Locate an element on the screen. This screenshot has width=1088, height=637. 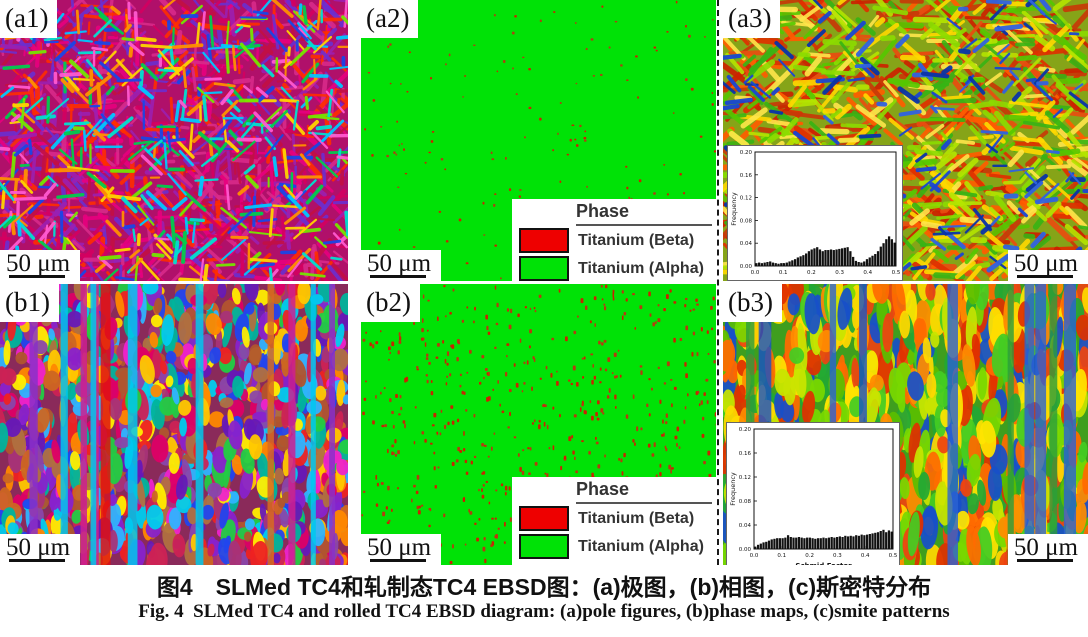
svg-text: 0.04 is located at coordinates (746, 244).